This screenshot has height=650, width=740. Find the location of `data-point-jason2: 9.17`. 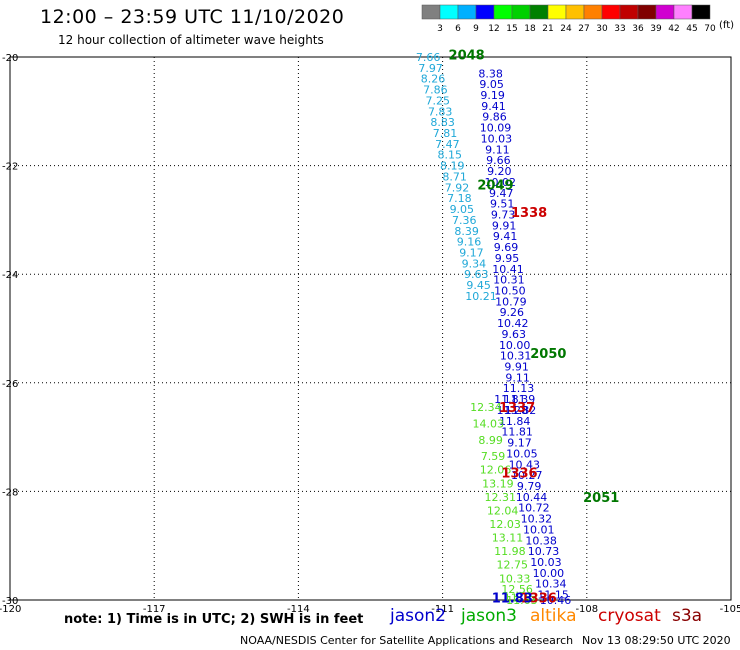

data-point-jason2: 9.17 is located at coordinates (471, 252).